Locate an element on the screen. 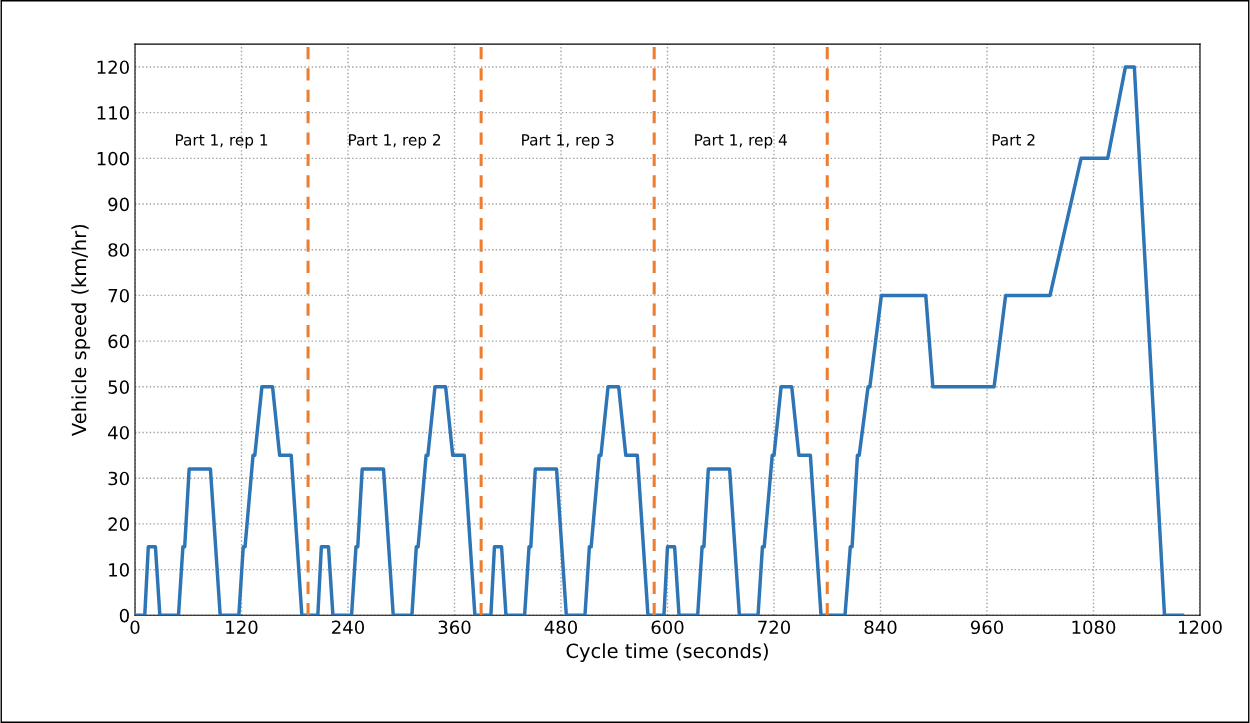 The width and height of the screenshot is (1250, 723). x-tick-label: 720 is located at coordinates (774, 627).